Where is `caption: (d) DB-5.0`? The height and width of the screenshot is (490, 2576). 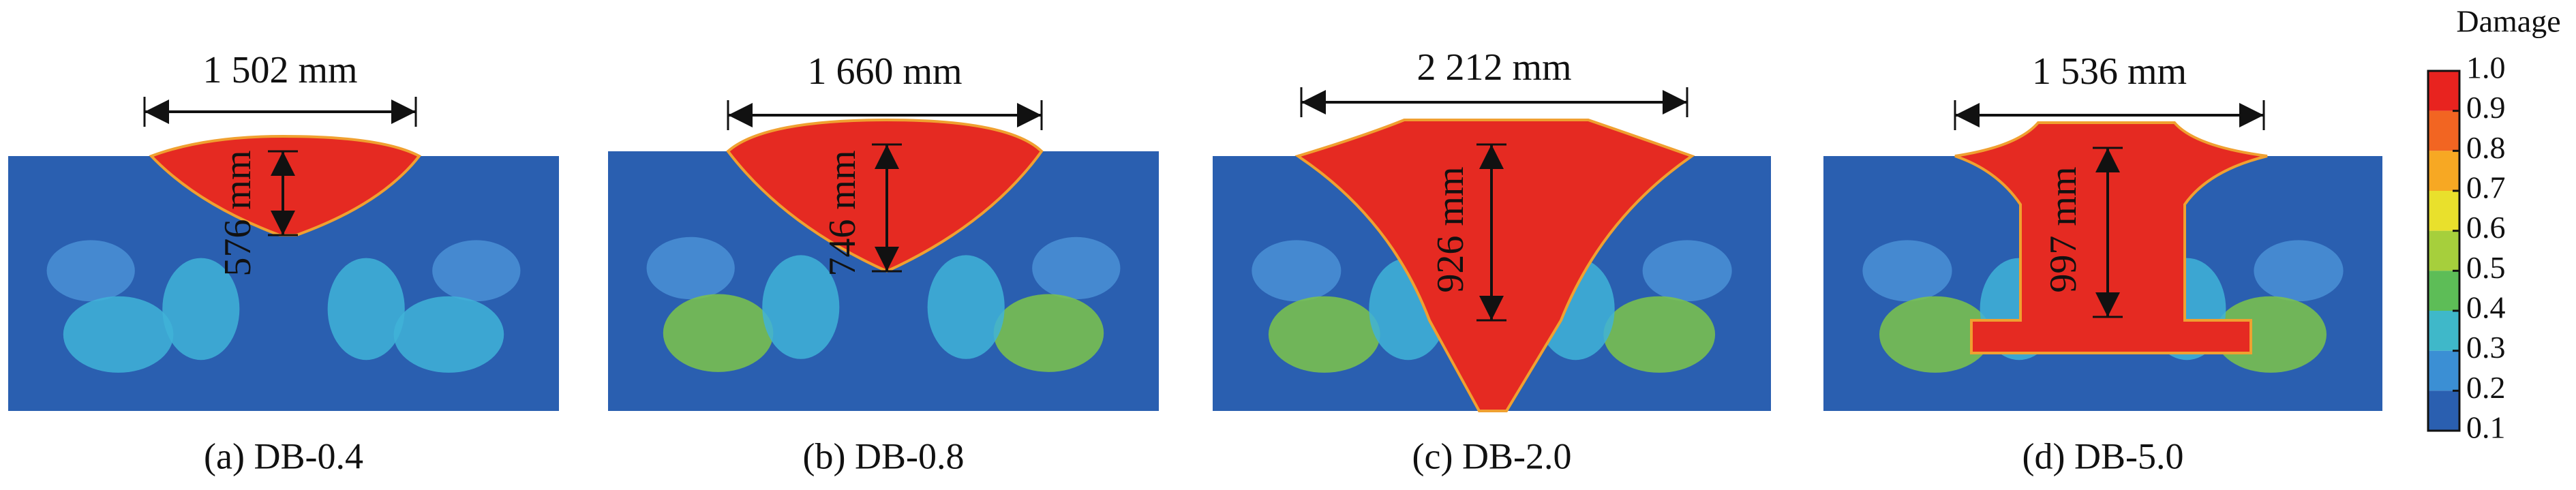
caption: (d) DB-5.0 is located at coordinates (2103, 456).